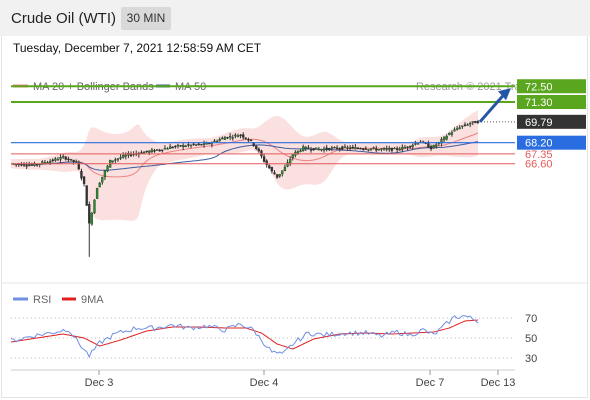 This screenshot has height=400, width=590. Describe the element at coordinates (498, 383) in the screenshot. I see `x-tick-label: Dec 13` at that location.